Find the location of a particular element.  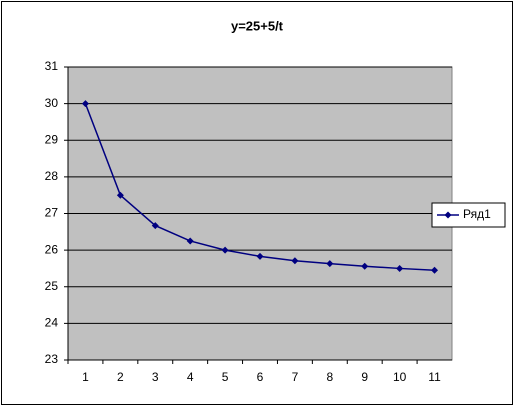

x-tick-label: 5 is located at coordinates (225, 377).